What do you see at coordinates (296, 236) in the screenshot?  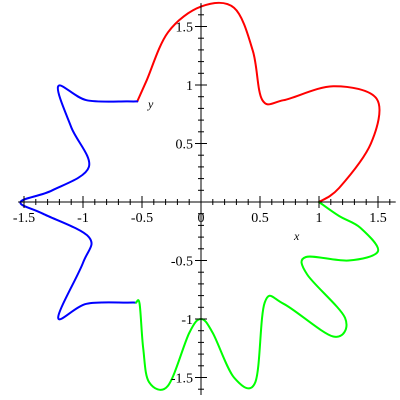 I see `x-axis-label: x` at bounding box center [296, 236].